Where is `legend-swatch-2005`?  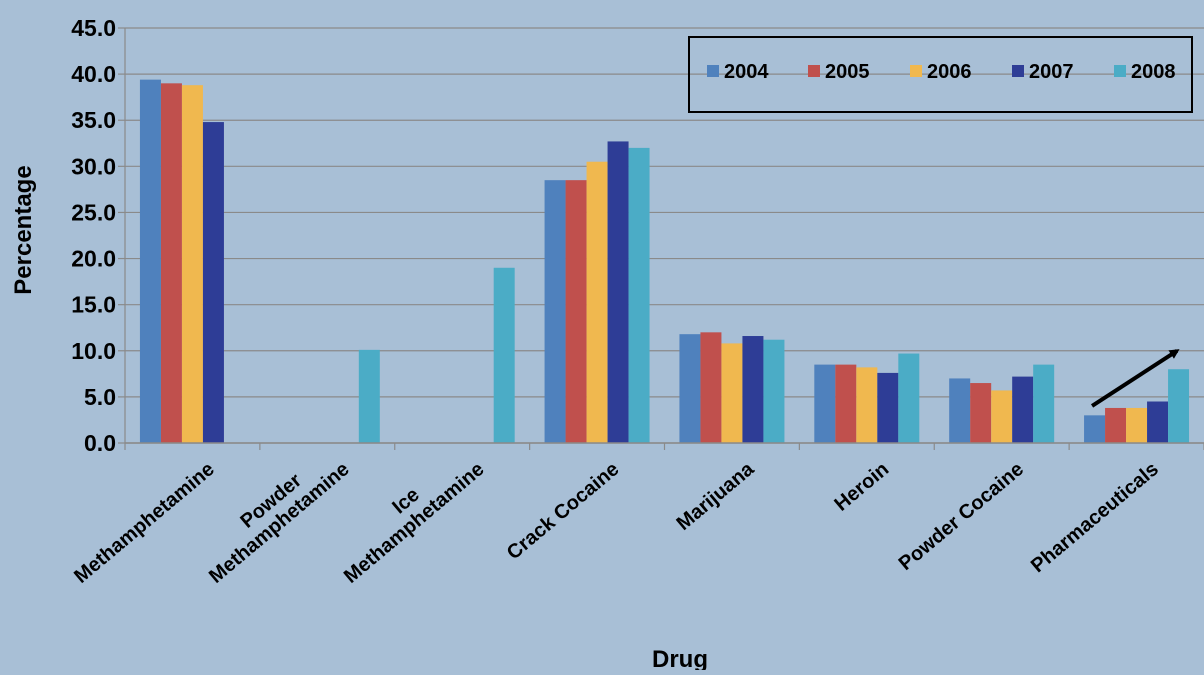 legend-swatch-2005 is located at coordinates (814, 71).